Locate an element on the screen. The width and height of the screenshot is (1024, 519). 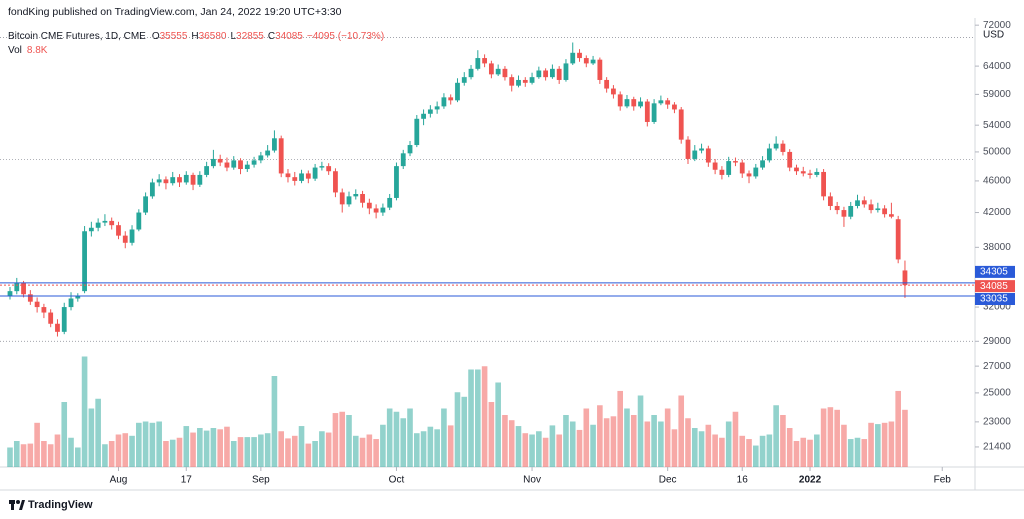
volume-legend: Vol 8.8K is located at coordinates (28, 50).